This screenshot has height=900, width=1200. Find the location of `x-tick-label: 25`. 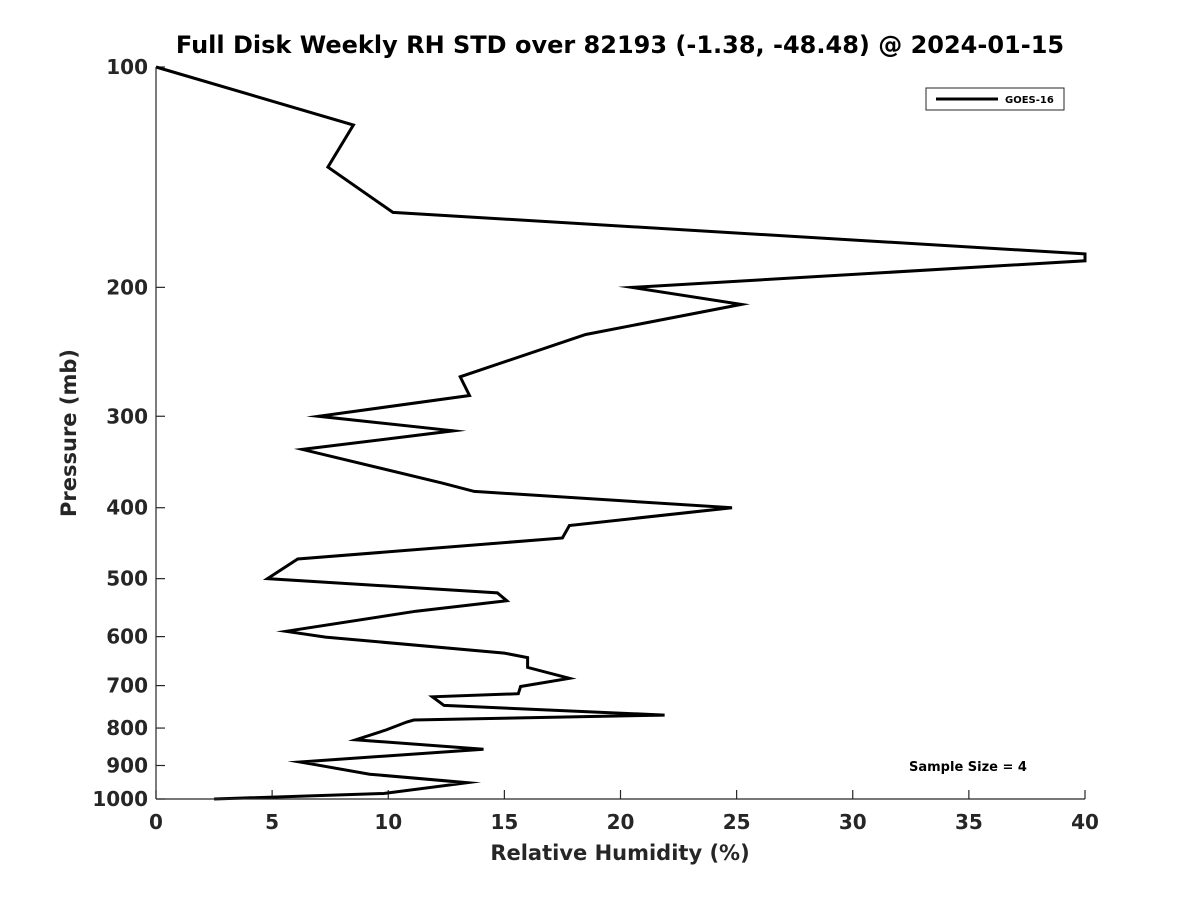

x-tick-label: 25 is located at coordinates (737, 822).